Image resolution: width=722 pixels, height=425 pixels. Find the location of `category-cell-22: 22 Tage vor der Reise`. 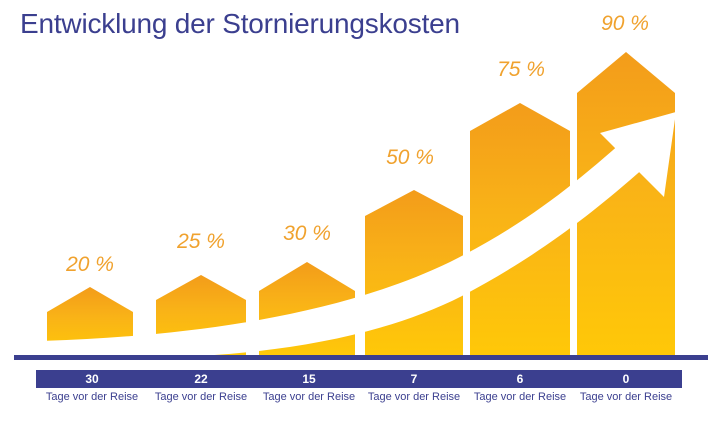

category-cell-22: 22 Tage vor der Reise is located at coordinates (201, 386).